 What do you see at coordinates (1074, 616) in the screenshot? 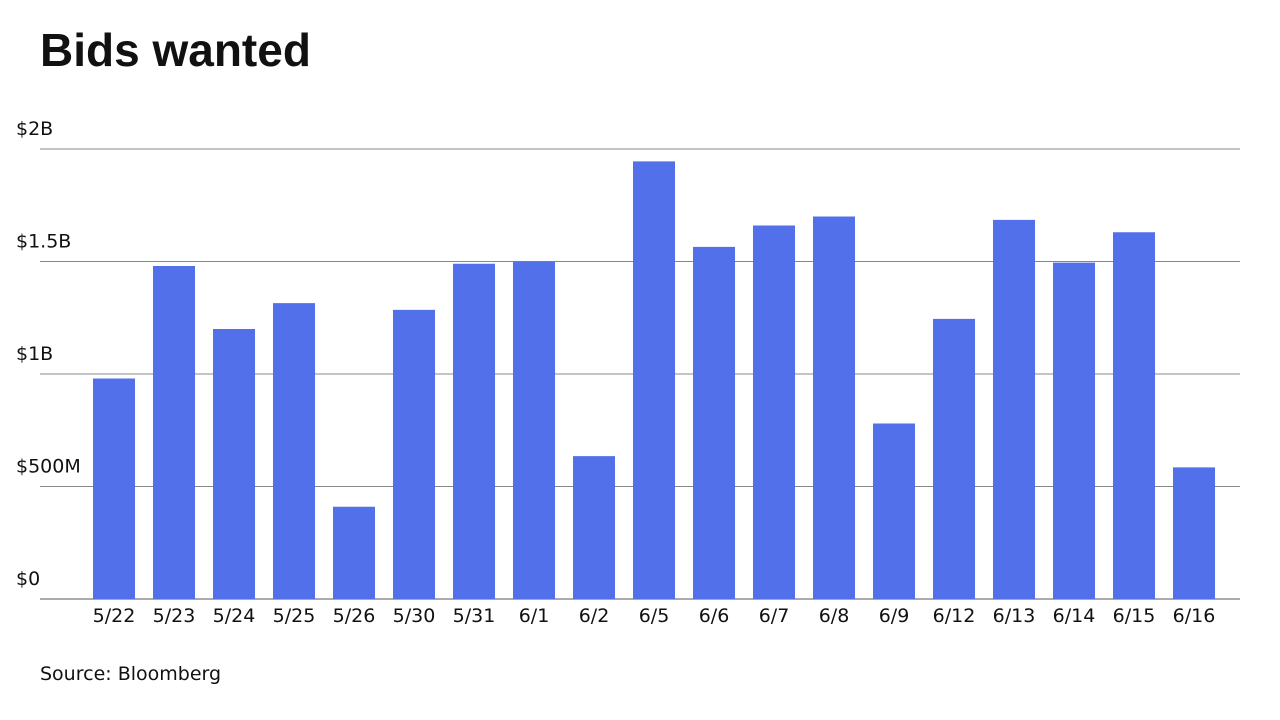
I see `x-tick-label: 6/14` at bounding box center [1074, 616].